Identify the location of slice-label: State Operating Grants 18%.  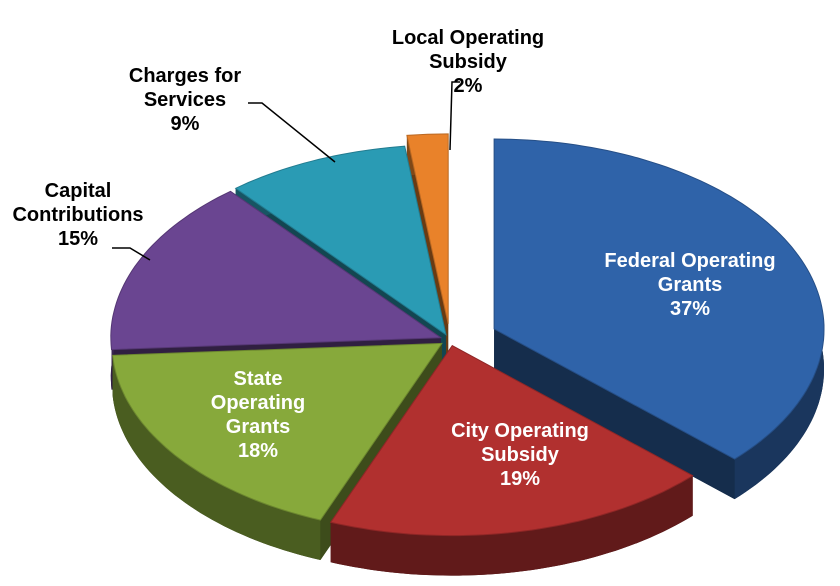
(258, 415).